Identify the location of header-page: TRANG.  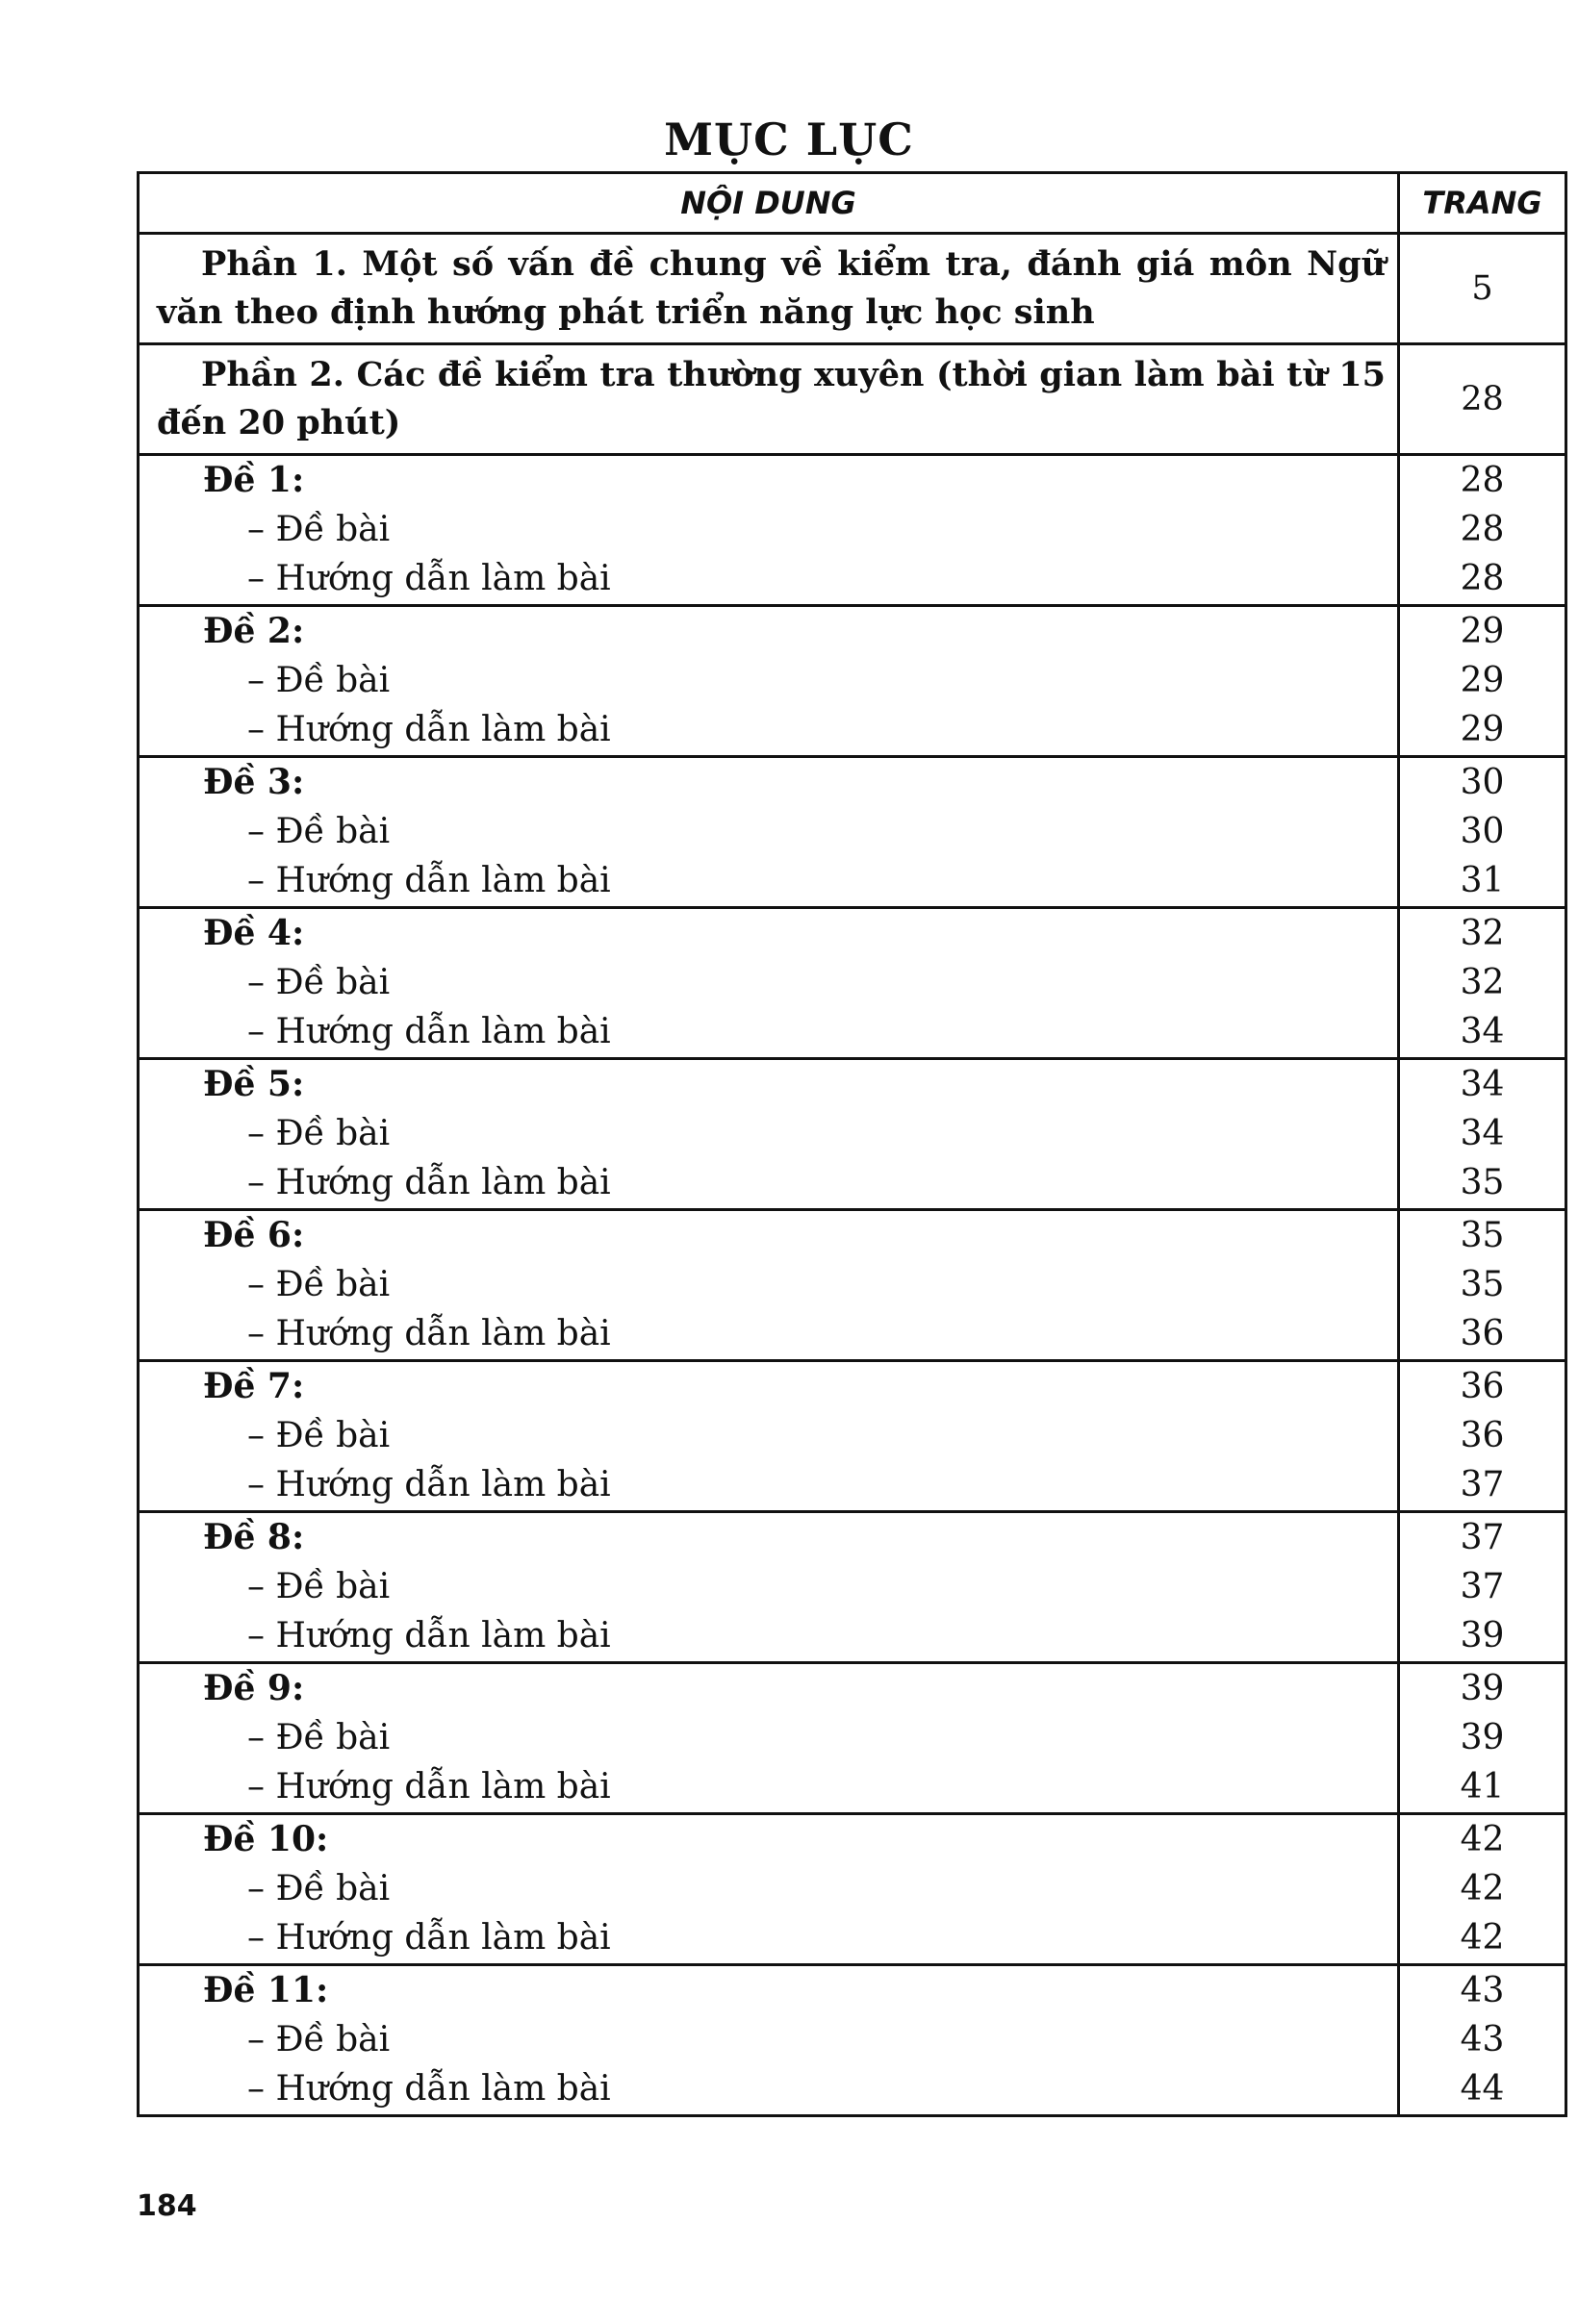
(1482, 203).